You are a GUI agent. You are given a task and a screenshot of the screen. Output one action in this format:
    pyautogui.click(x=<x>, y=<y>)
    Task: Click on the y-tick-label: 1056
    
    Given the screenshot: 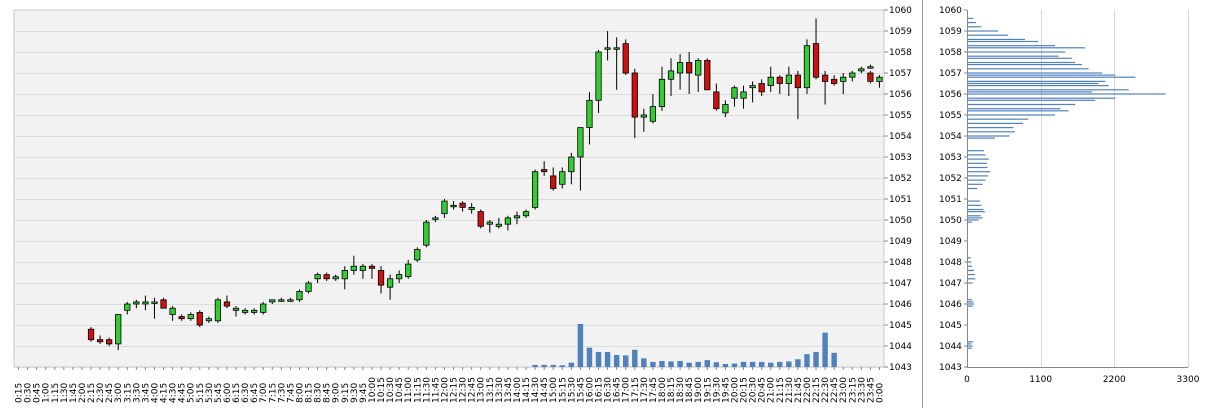 What is the action you would take?
    pyautogui.click(x=900, y=95)
    